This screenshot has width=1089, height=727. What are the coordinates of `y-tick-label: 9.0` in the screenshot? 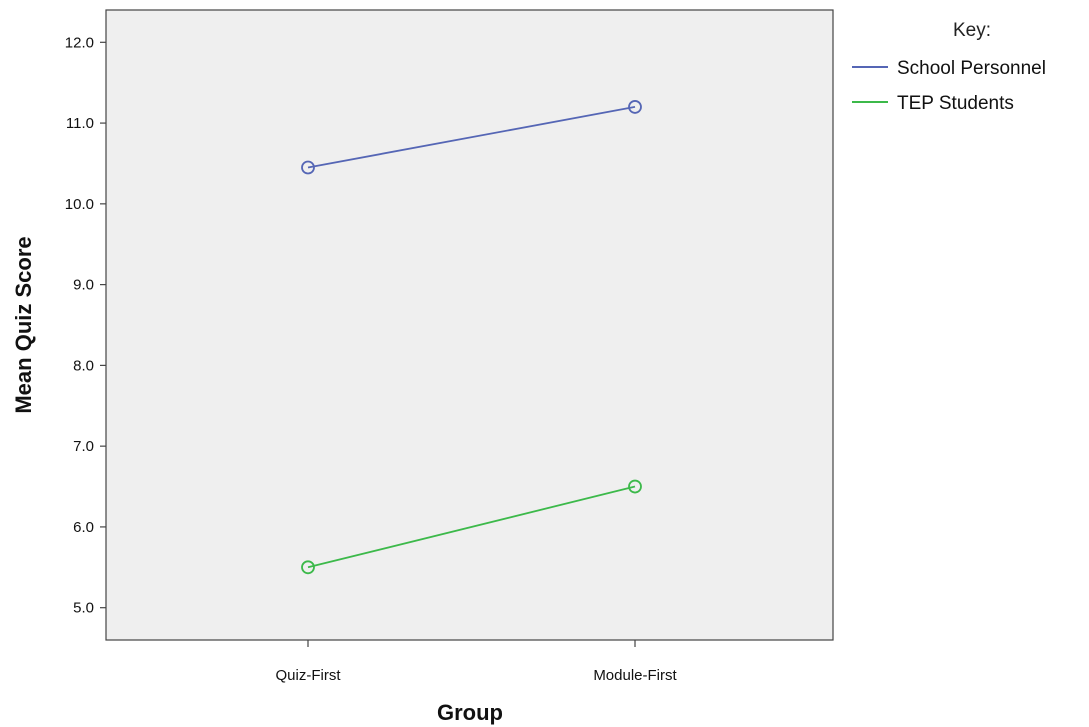 It's located at (83, 285).